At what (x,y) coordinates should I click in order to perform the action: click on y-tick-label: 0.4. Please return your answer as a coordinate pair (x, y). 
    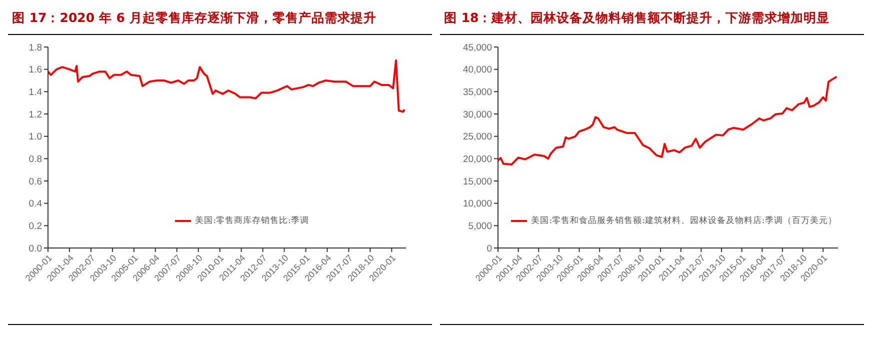
    Looking at the image, I should click on (35, 204).